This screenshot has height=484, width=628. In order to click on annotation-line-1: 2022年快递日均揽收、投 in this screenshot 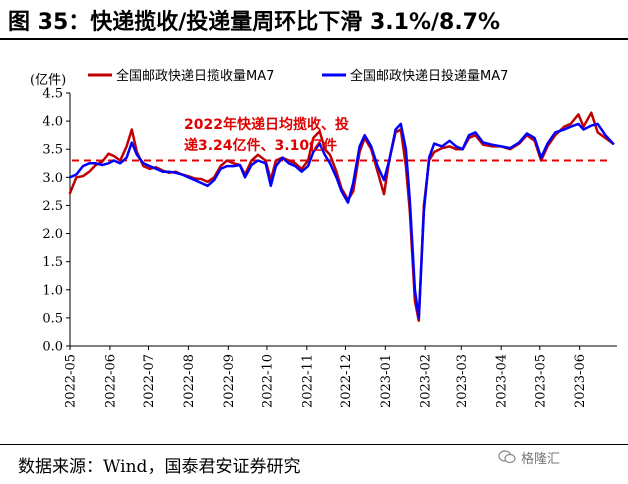, I will do `click(266, 124)`.